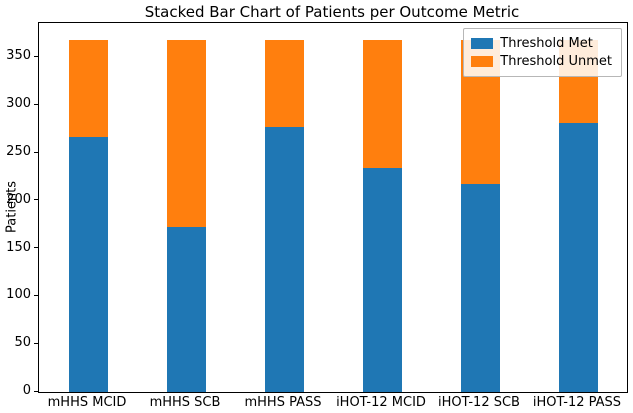 Image resolution: width=633 pixels, height=413 pixels. I want to click on bar-segment-unmet-mhhs-mcid, so click(88, 88).